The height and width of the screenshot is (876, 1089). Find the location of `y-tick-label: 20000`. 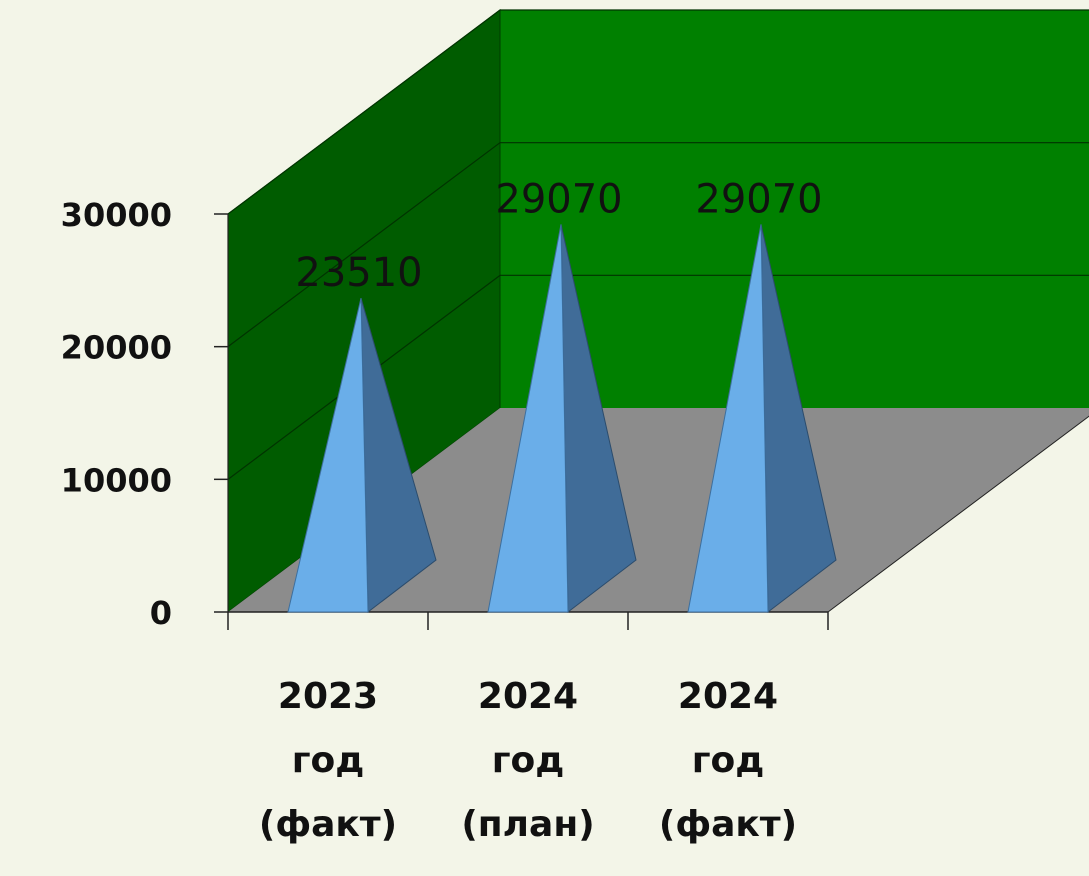

y-tick-label: 20000 is located at coordinates (116, 348).